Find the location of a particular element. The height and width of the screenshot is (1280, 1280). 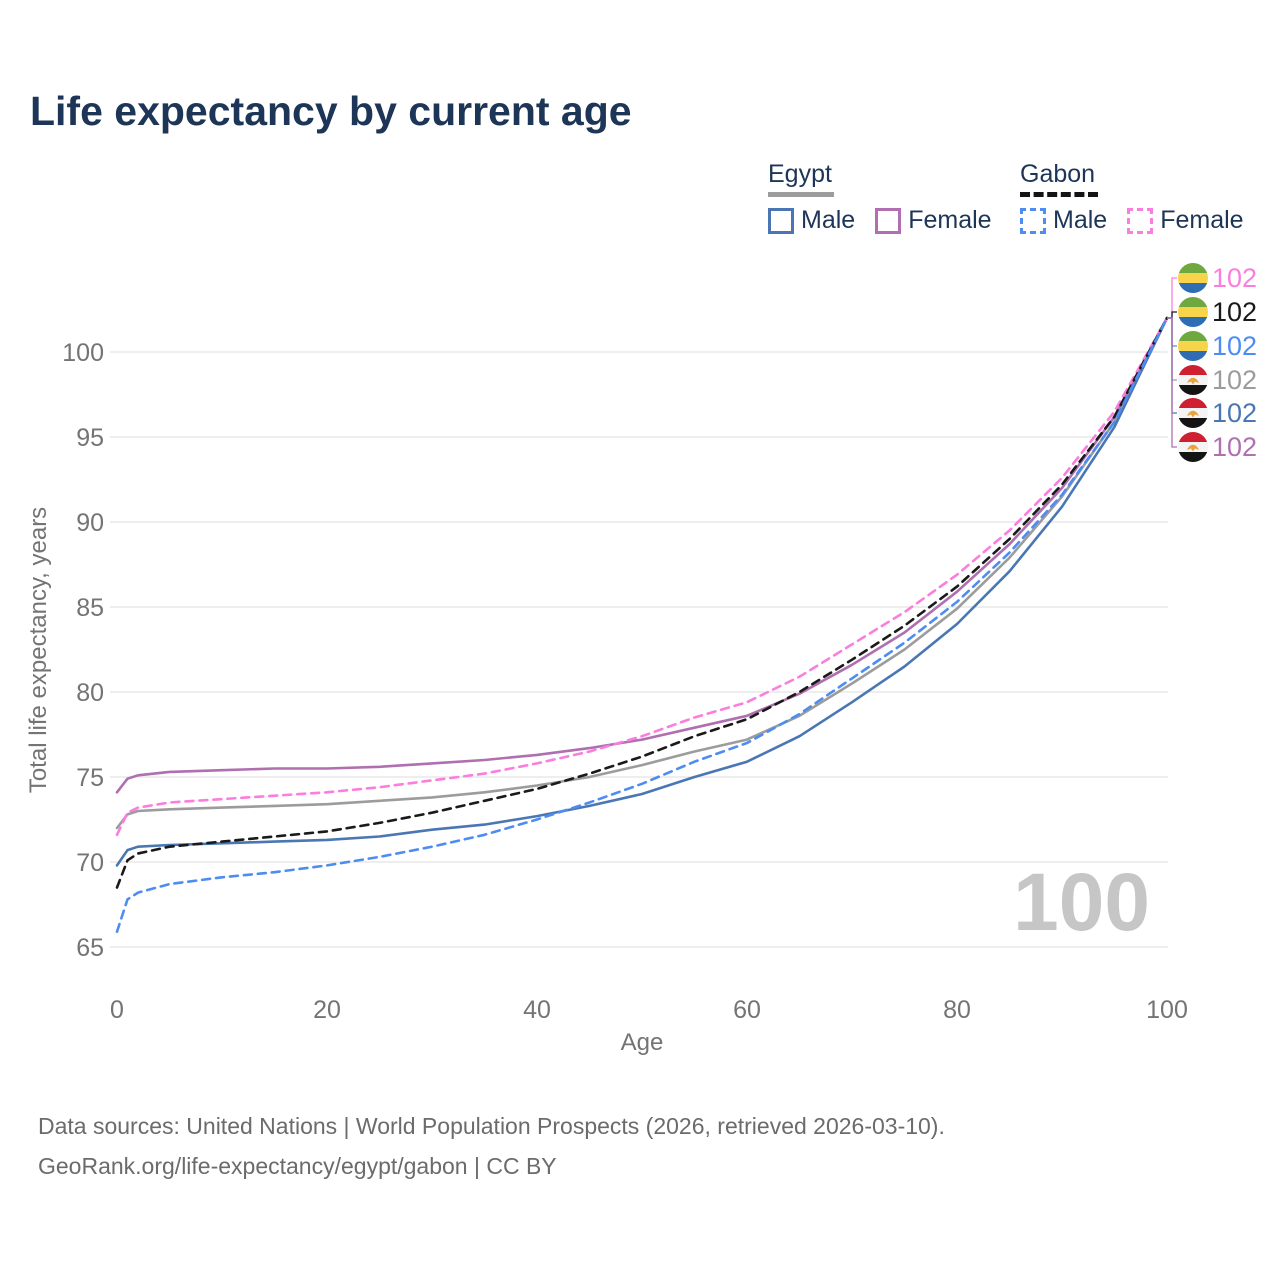

legend-item-gabon-female: Female is located at coordinates (1185, 220).